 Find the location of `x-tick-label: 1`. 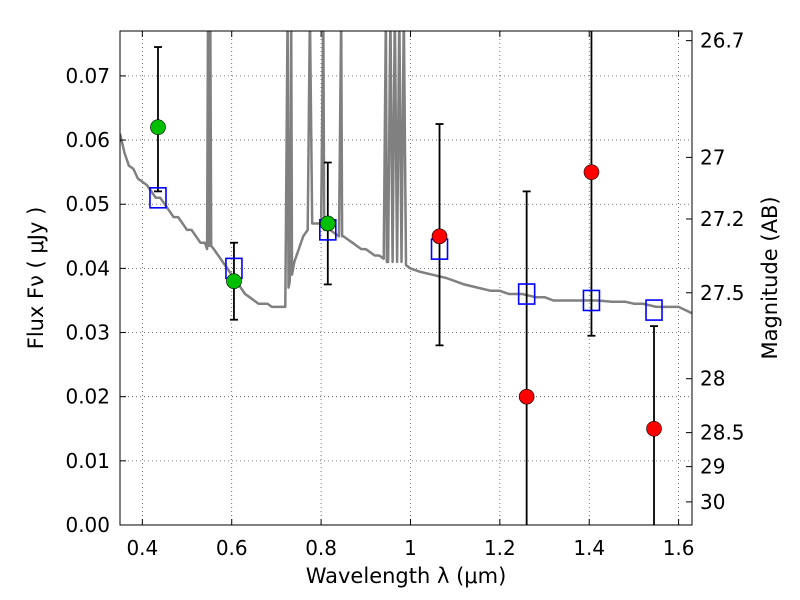

x-tick-label: 1 is located at coordinates (410, 548).